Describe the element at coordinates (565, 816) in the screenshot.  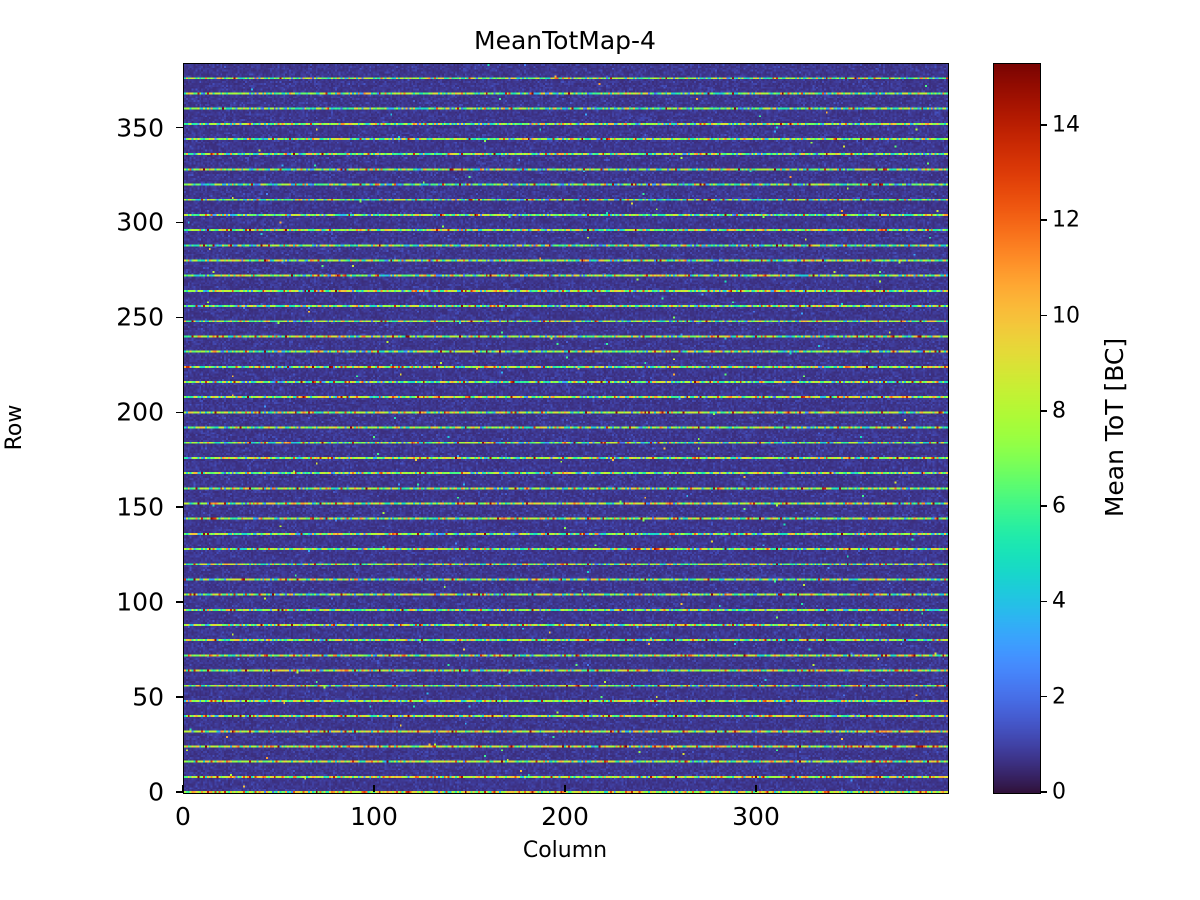
I see `x-tick-label: 200` at that location.